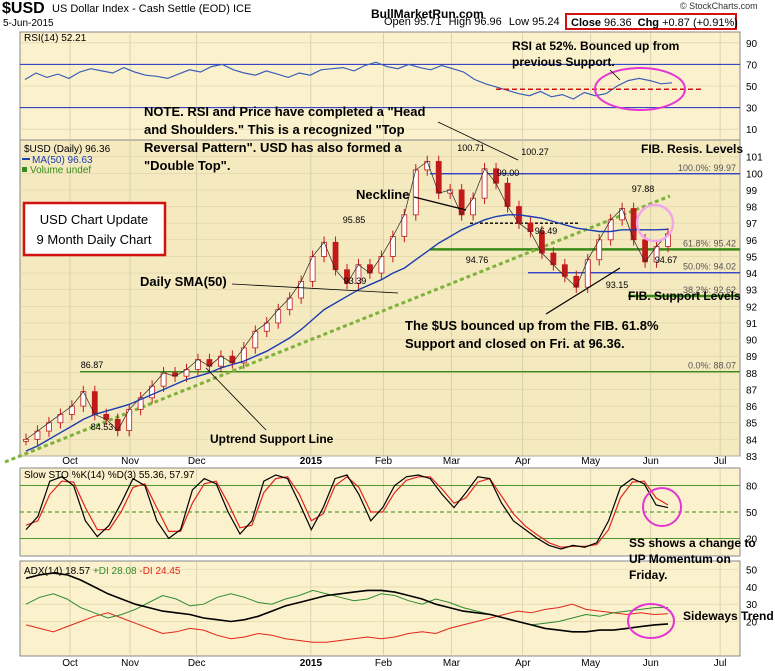 The image size is (775, 671). I want to click on adx-minus-di-line, so click(347, 623).